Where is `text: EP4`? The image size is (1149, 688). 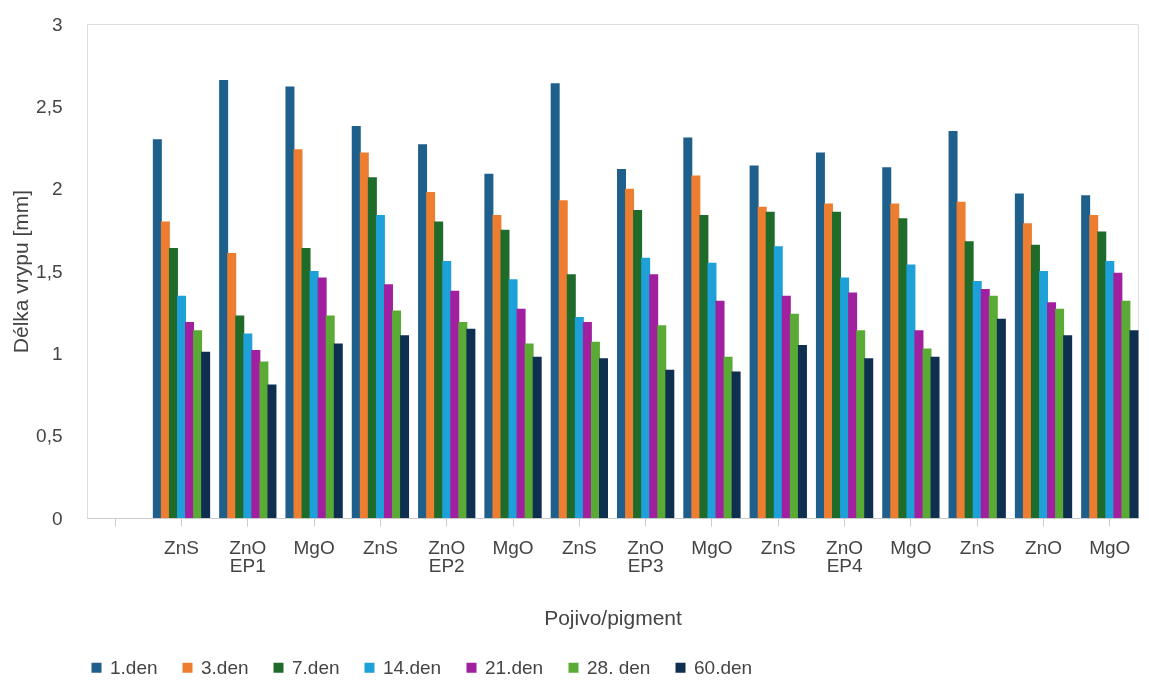
text: EP4 is located at coordinates (844, 565).